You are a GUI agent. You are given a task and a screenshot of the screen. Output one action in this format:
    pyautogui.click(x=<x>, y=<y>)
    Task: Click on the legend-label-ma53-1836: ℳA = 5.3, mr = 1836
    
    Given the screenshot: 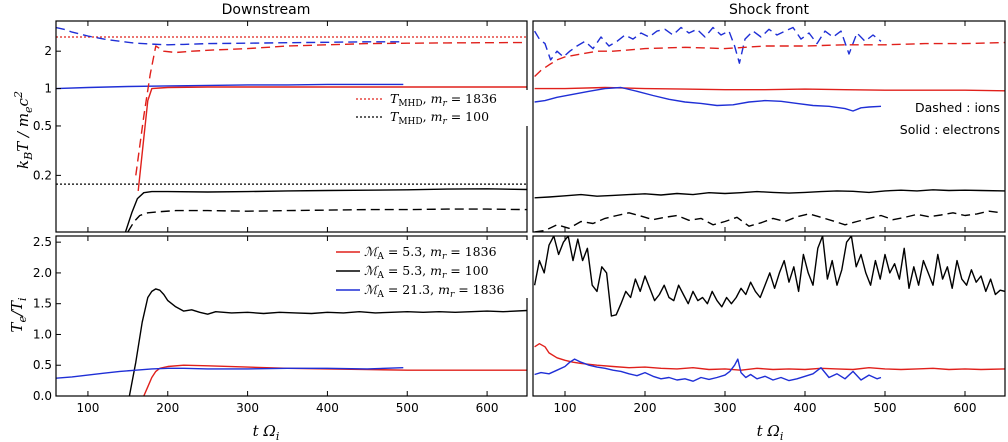 What is the action you would take?
    pyautogui.click(x=430, y=253)
    